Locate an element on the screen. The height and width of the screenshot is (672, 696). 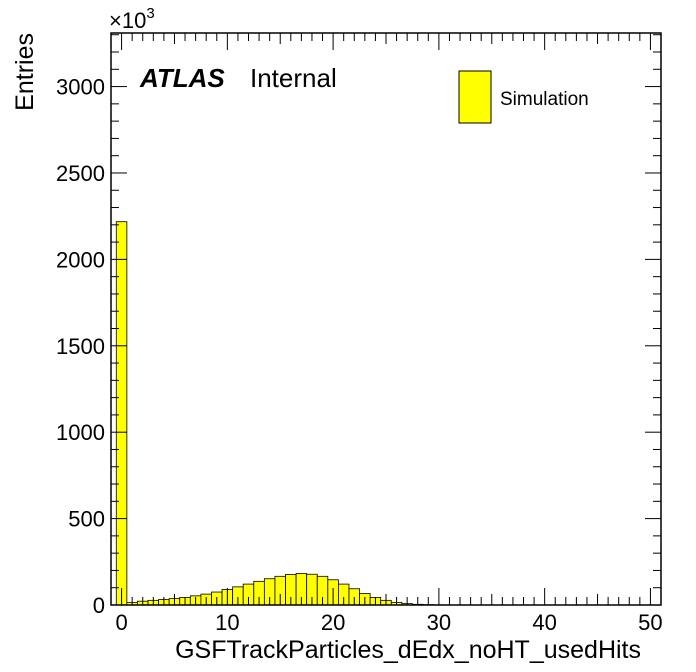
y-tick-label: 500 is located at coordinates (86, 519).